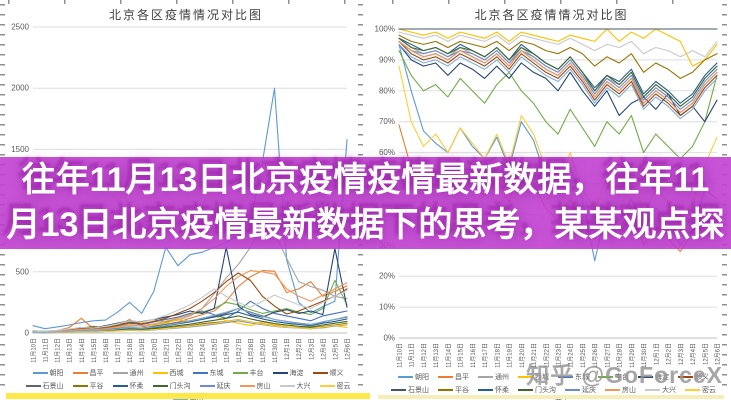 The height and width of the screenshot is (400, 731). Describe the element at coordinates (335, 386) in the screenshot. I see `legend-item: 密云` at that location.